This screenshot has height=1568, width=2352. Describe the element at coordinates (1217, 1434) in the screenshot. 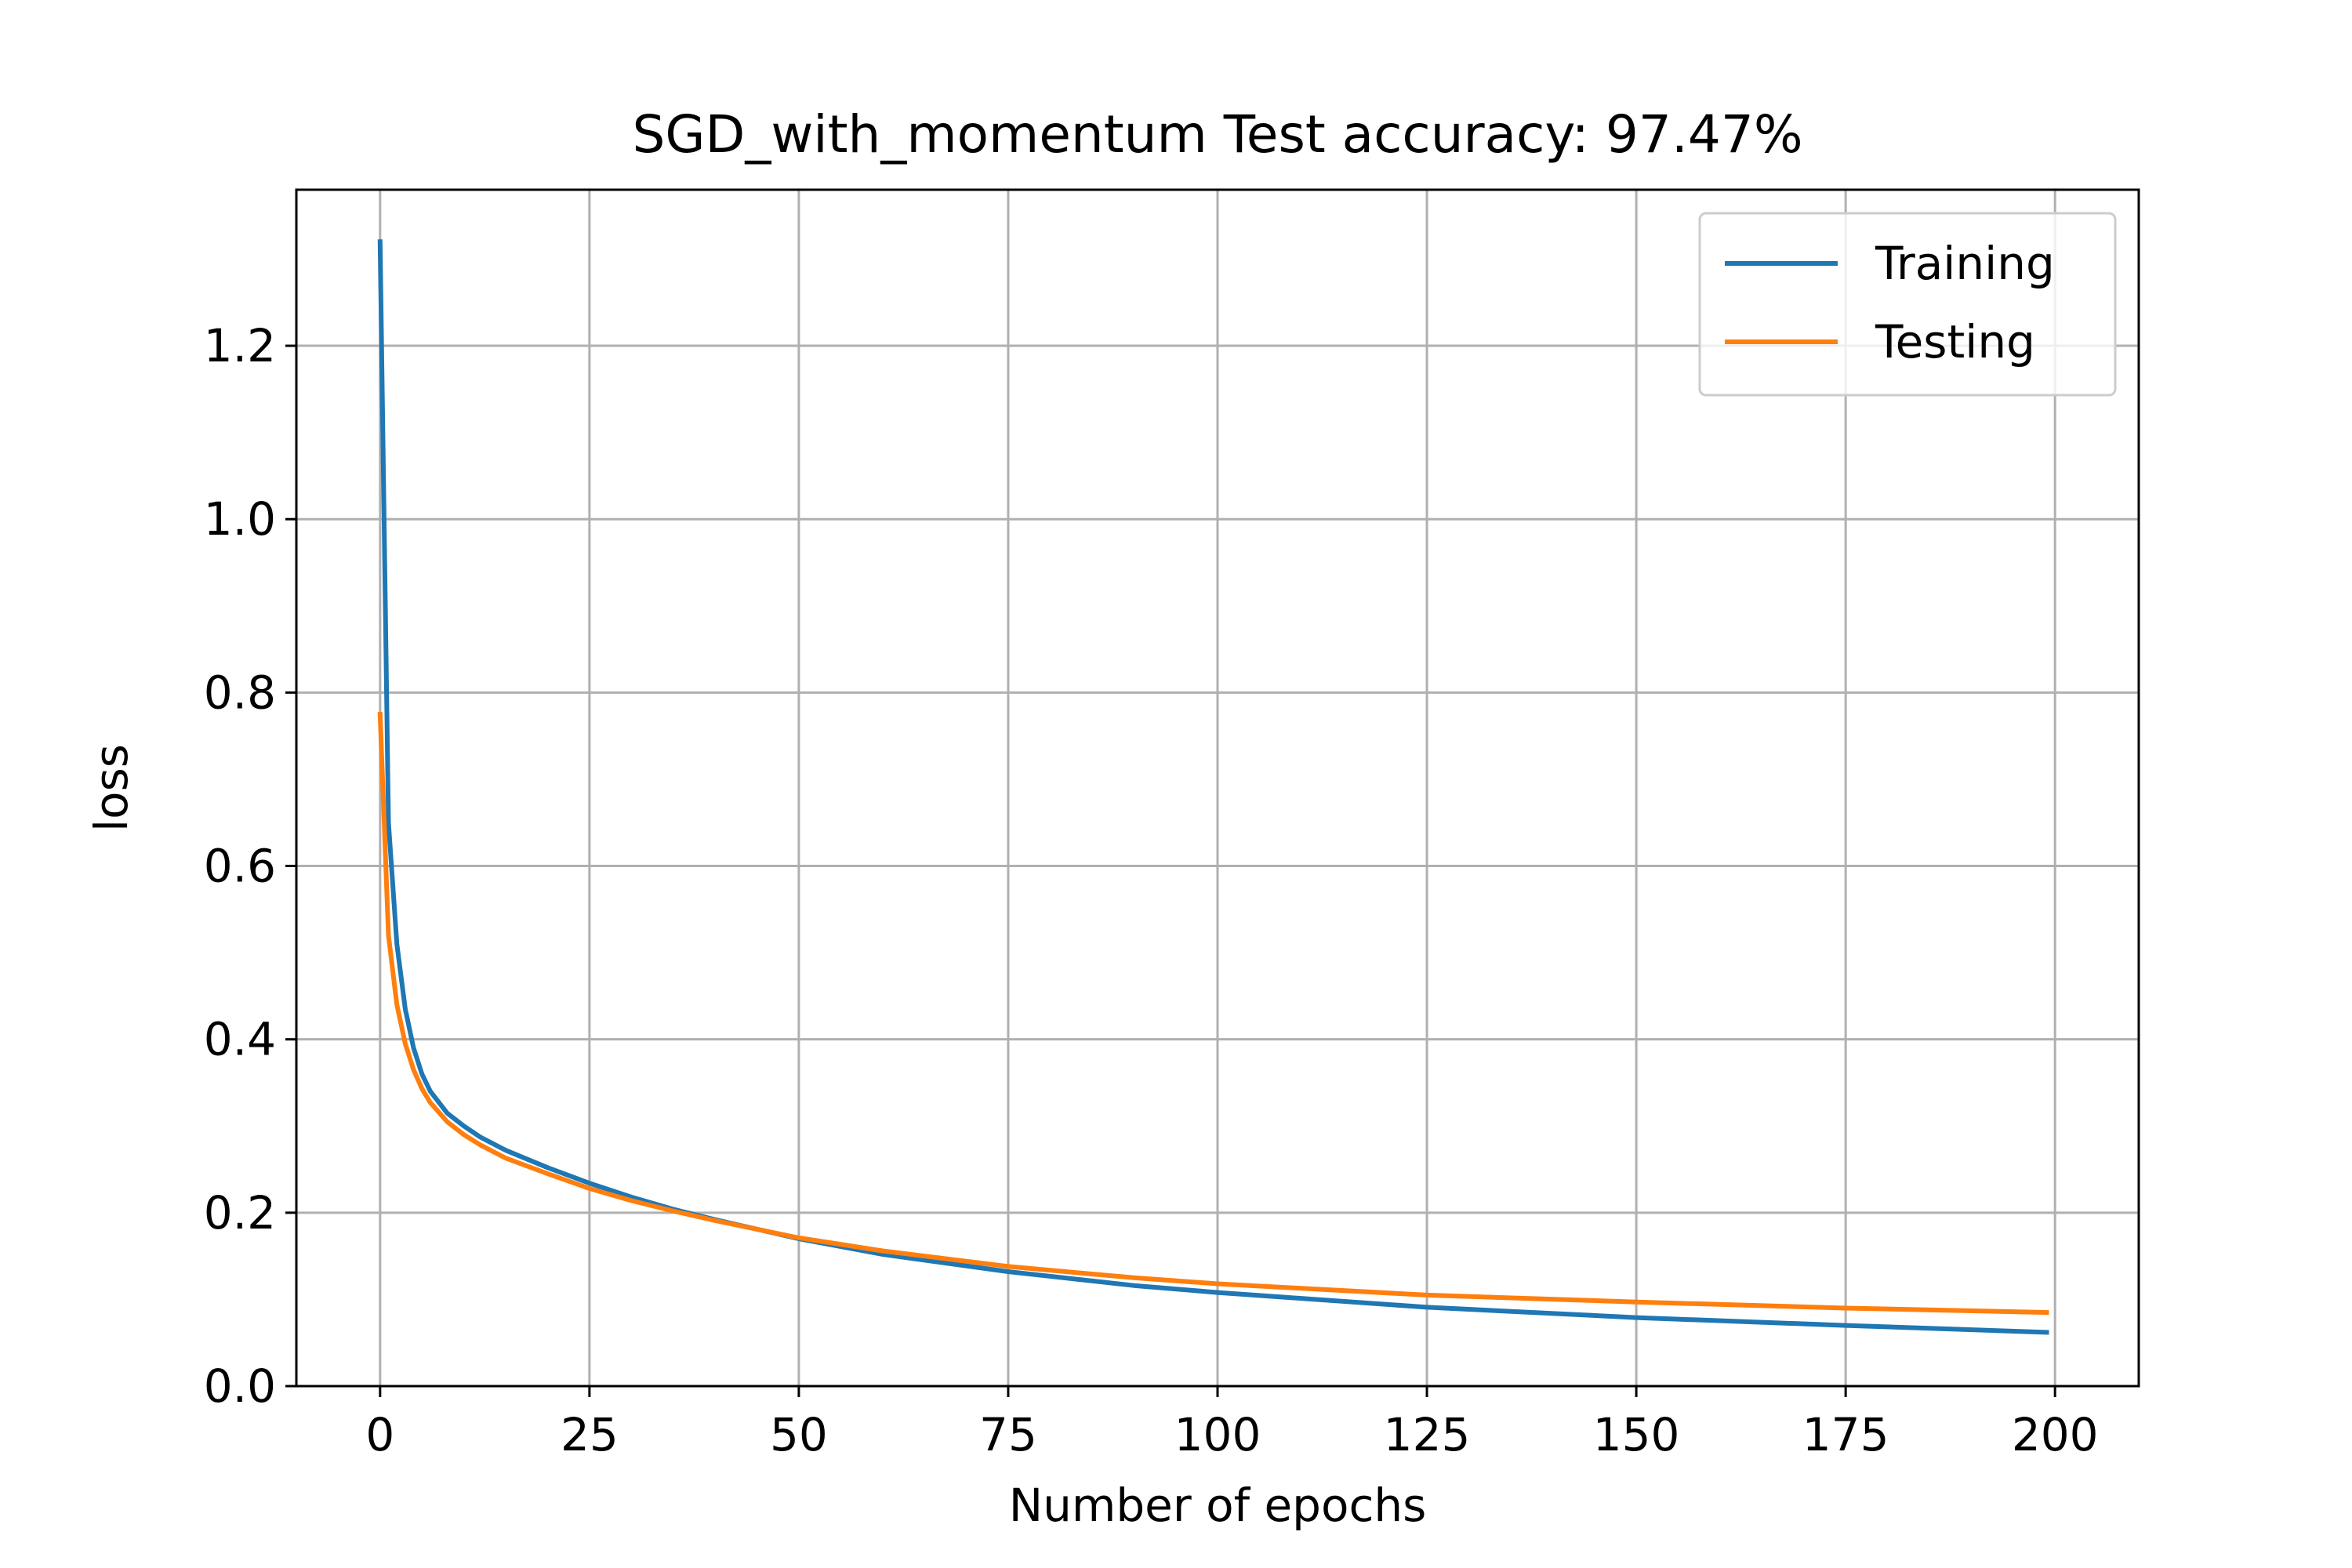

I see `x-tick-label: 100` at that location.